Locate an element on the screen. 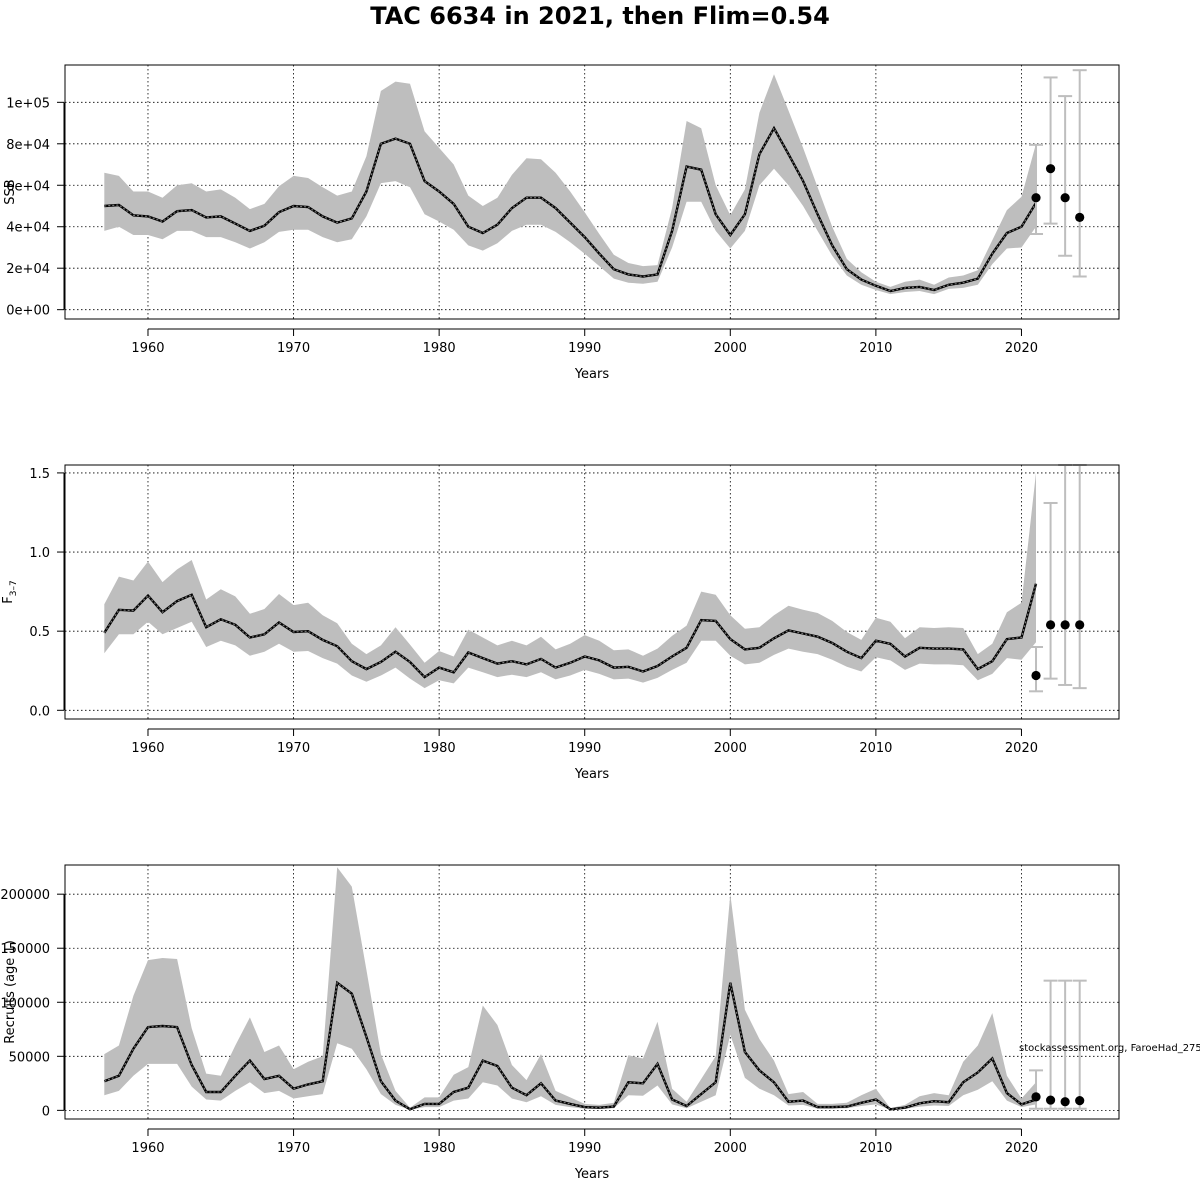  recruits-y-tick-label-0: 0 is located at coordinates (46, 1111).